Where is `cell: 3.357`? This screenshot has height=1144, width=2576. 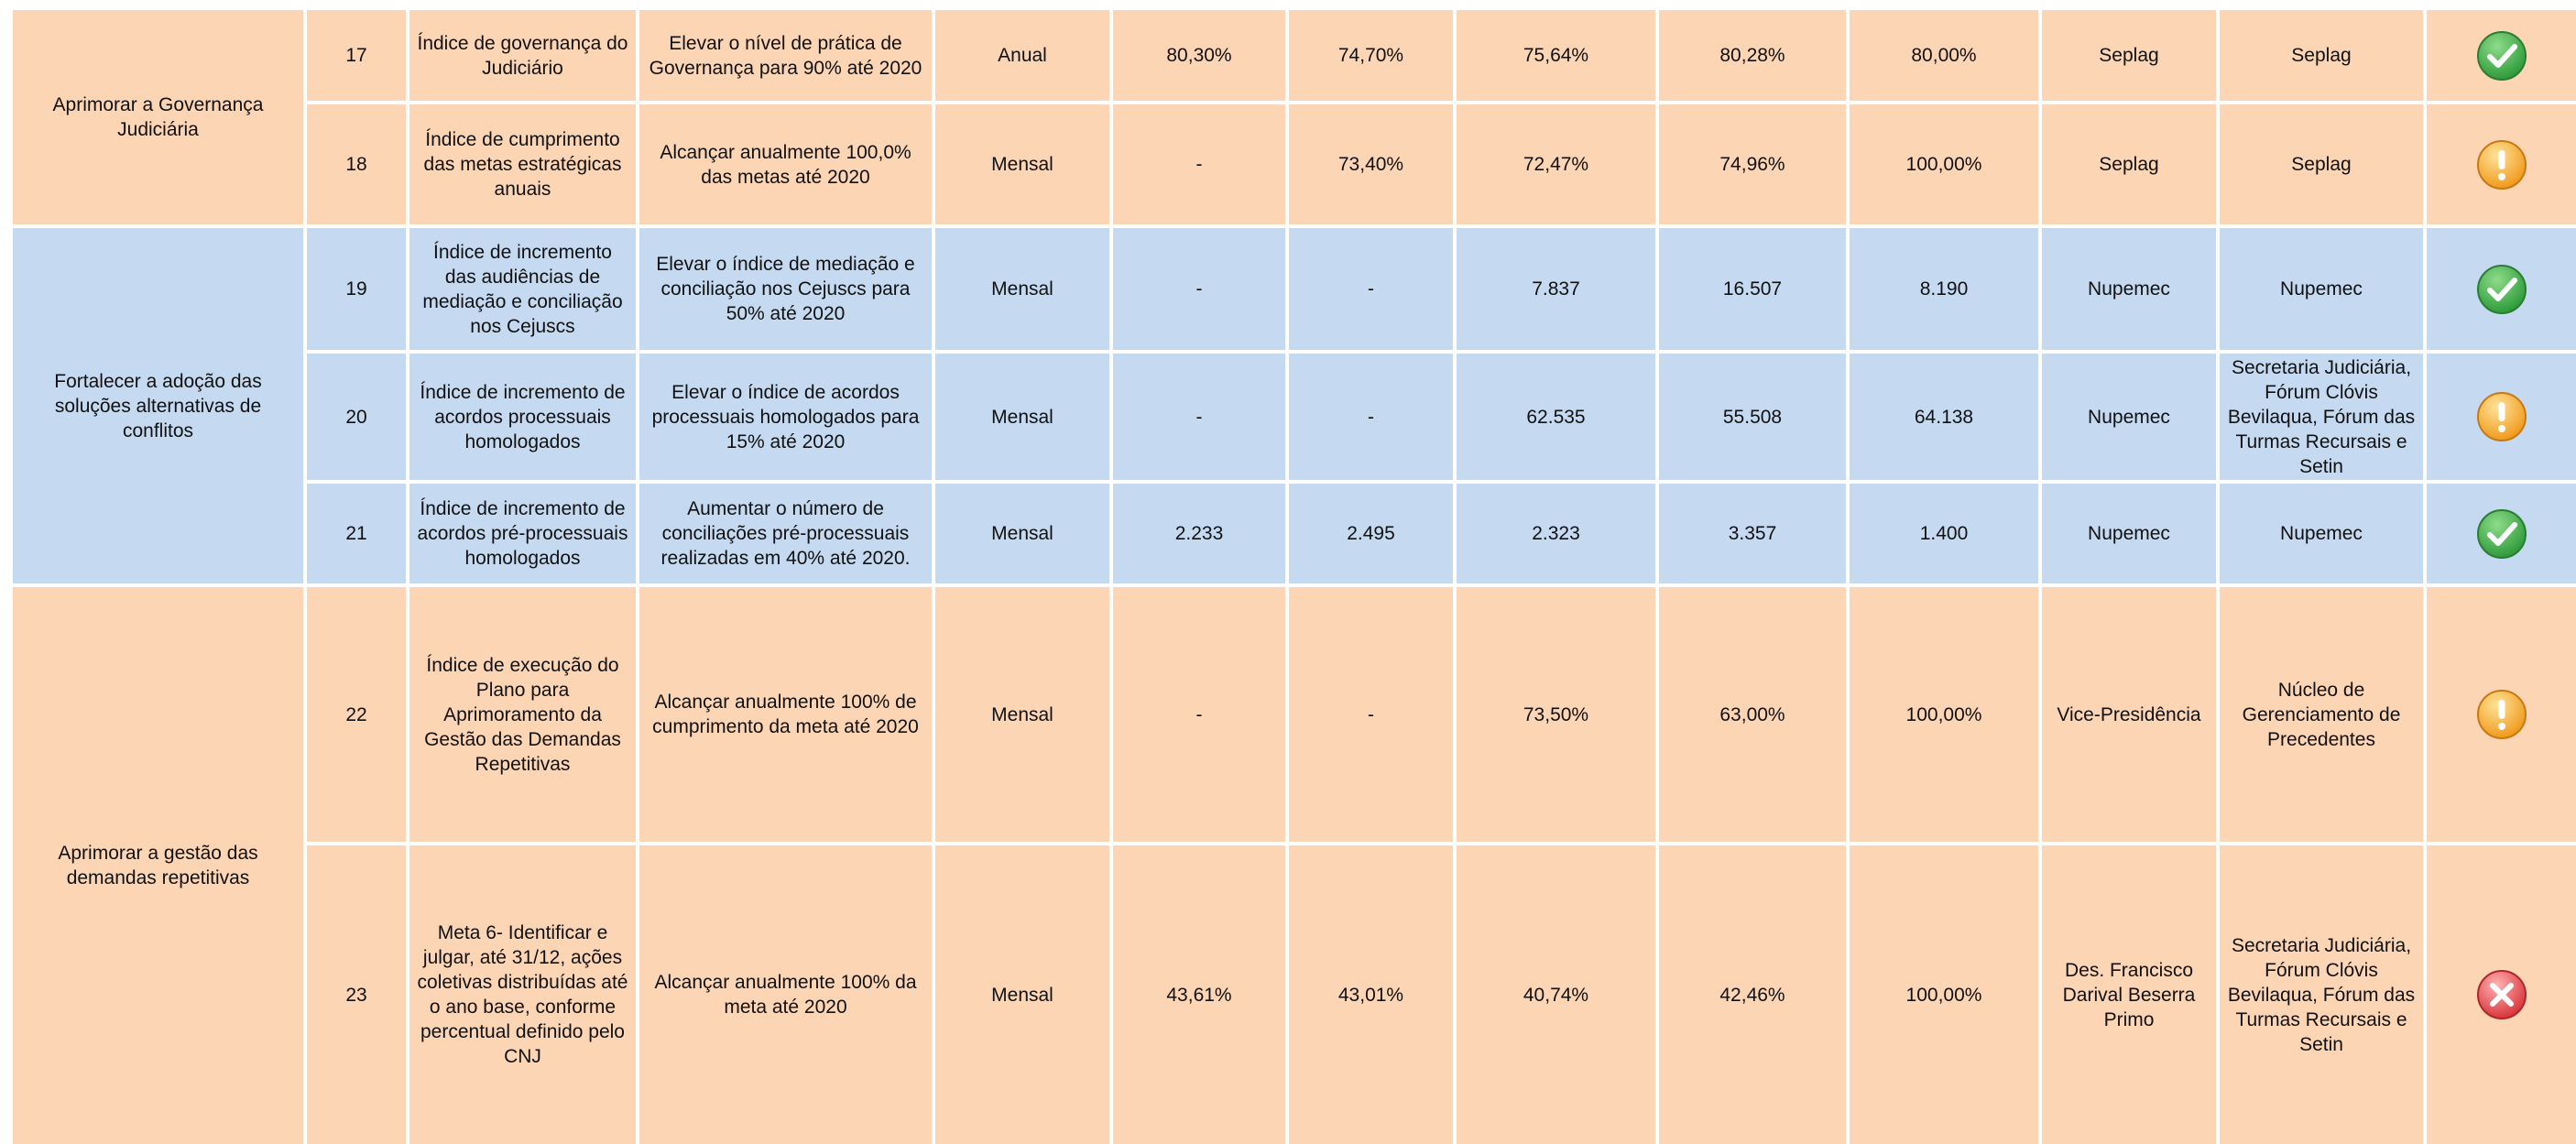 cell: 3.357 is located at coordinates (1753, 533).